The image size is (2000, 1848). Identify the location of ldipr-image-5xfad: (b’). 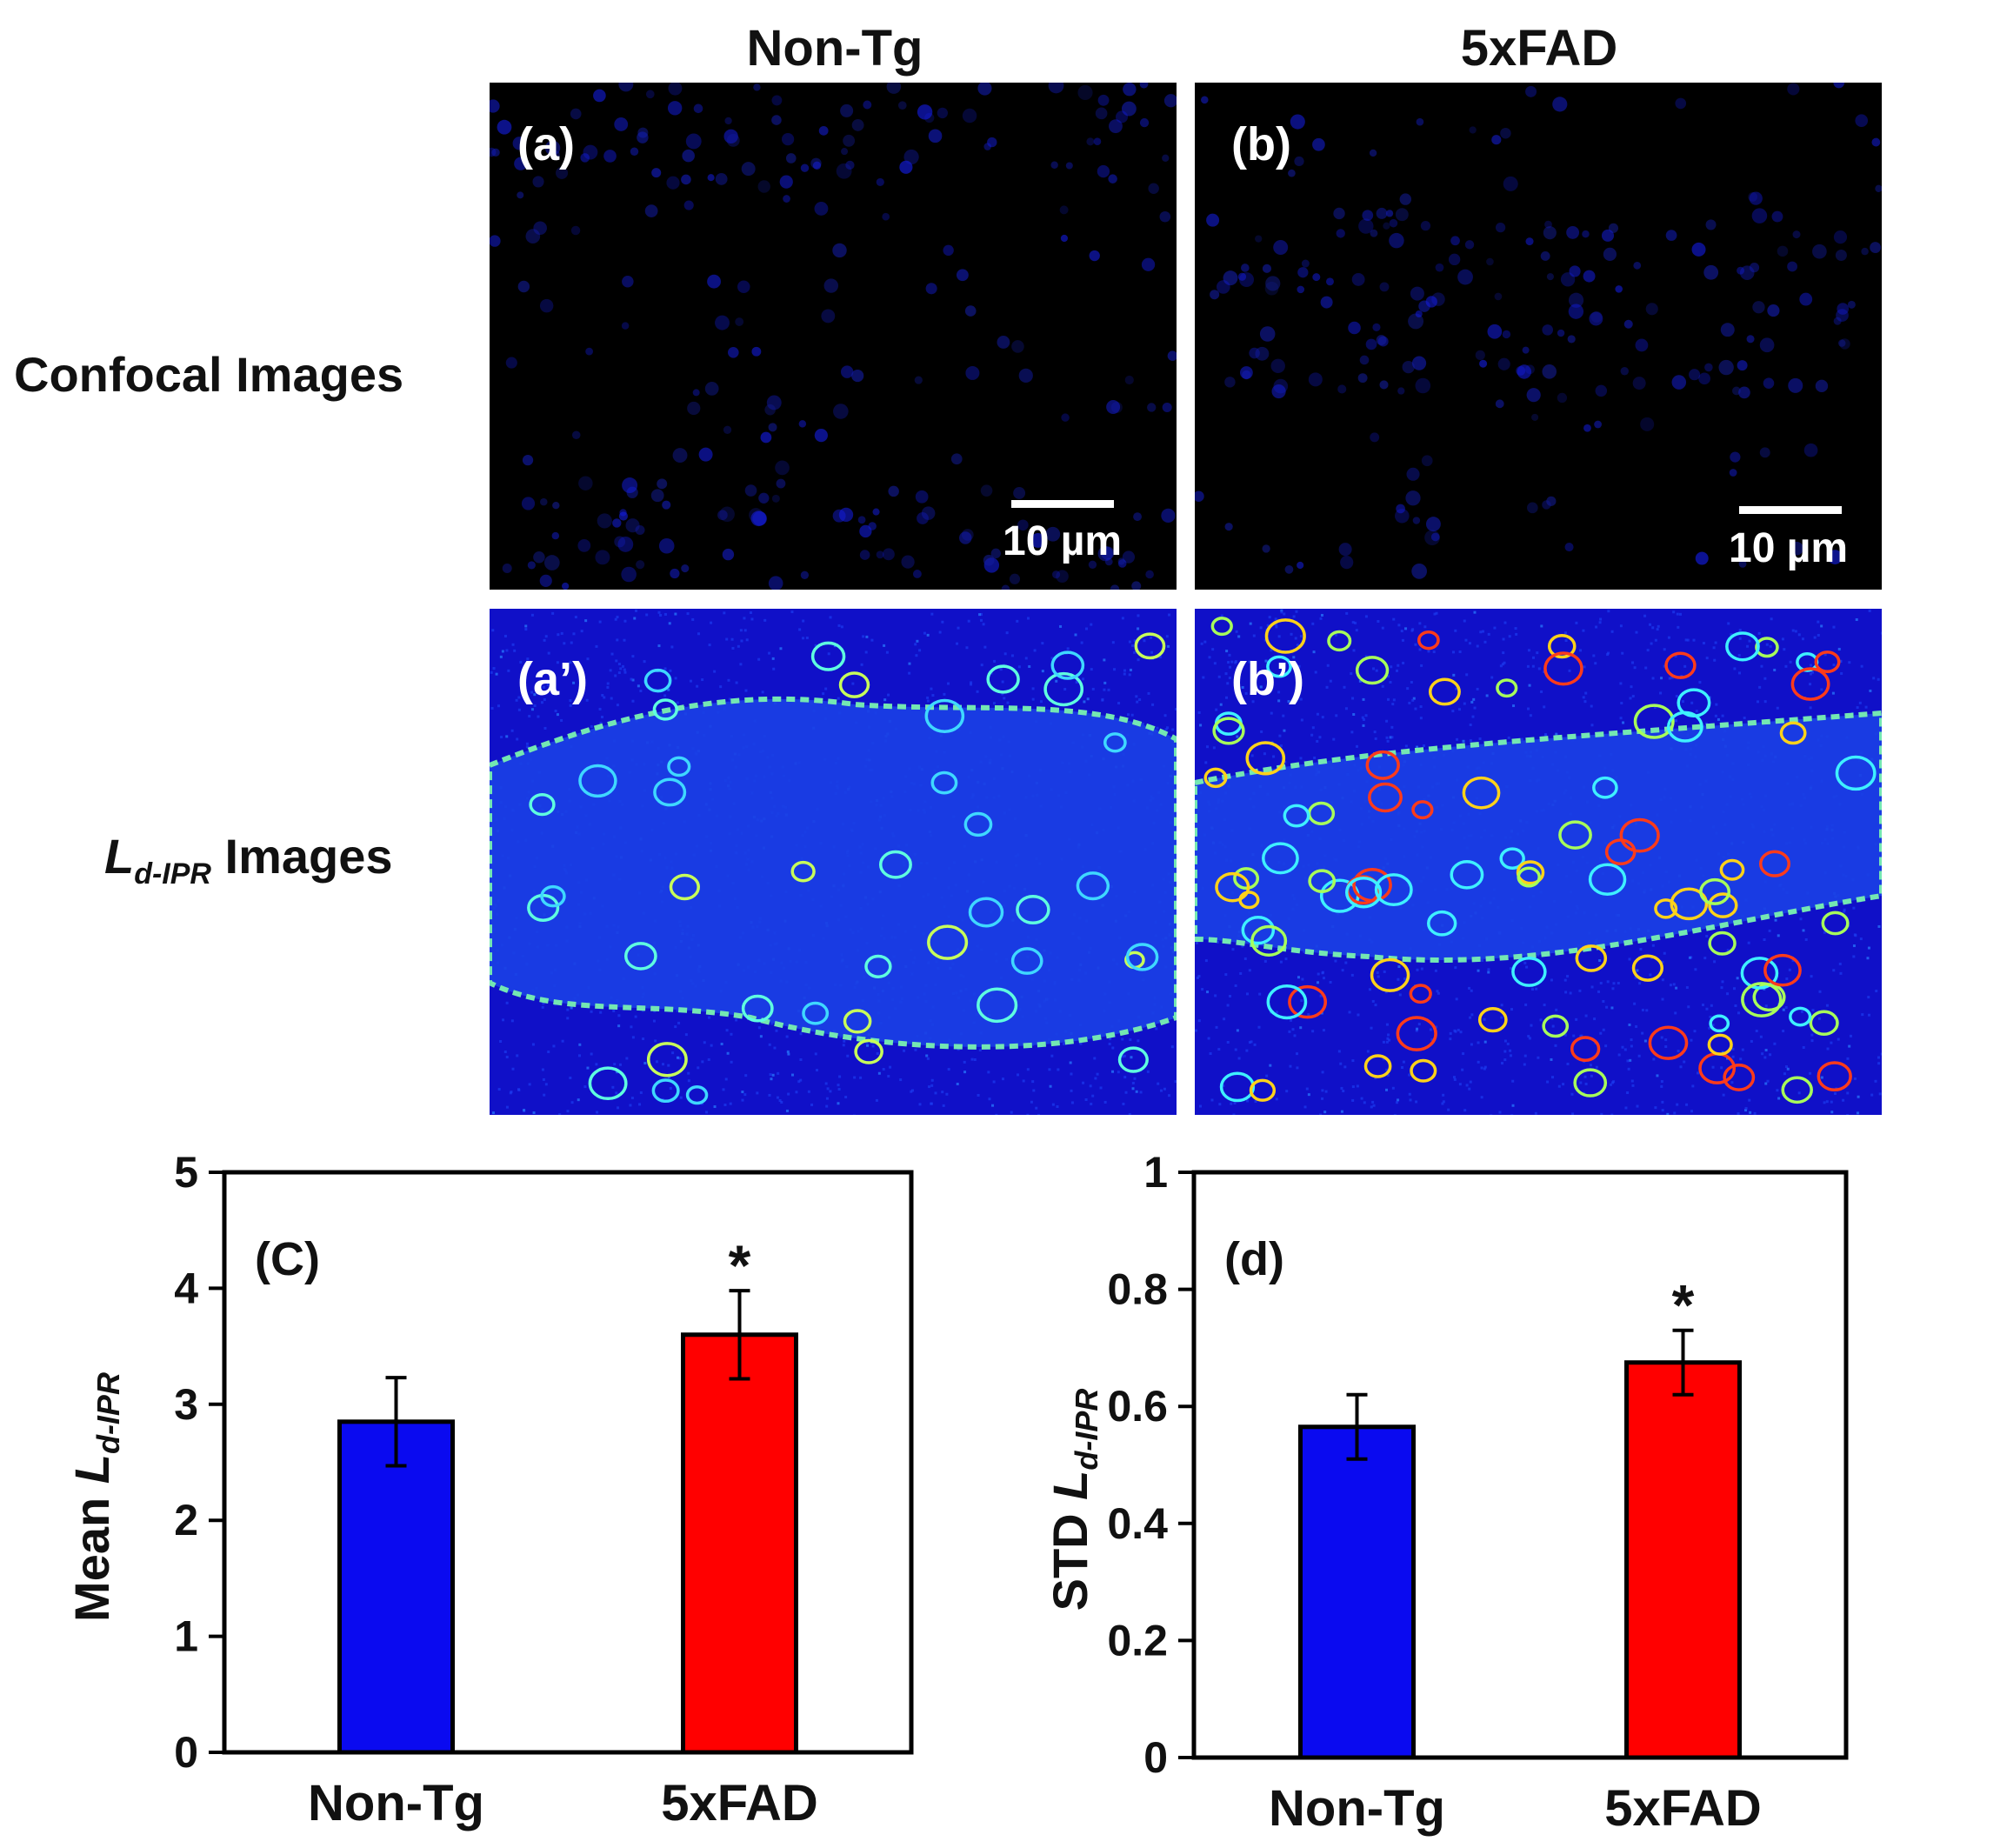
(1538, 862).